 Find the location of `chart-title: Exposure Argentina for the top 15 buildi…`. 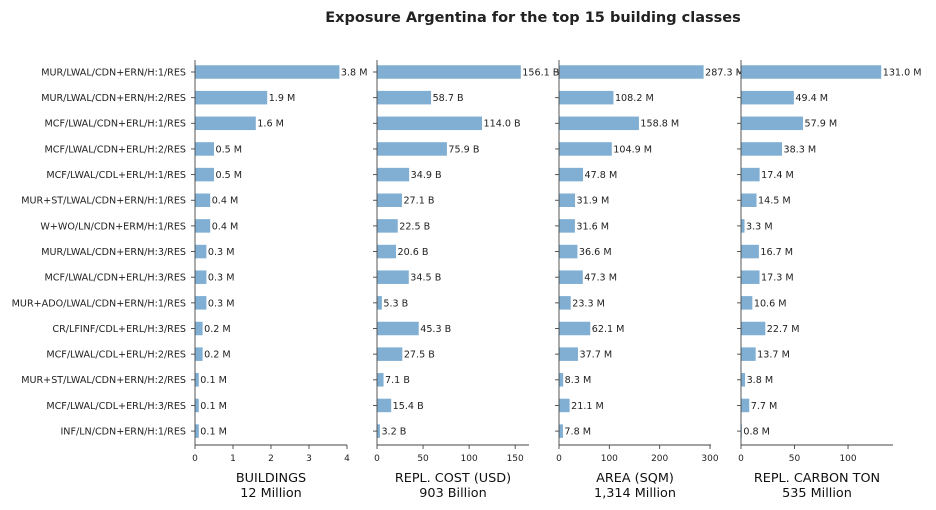

chart-title: Exposure Argentina for the top 15 buildi… is located at coordinates (533, 18).